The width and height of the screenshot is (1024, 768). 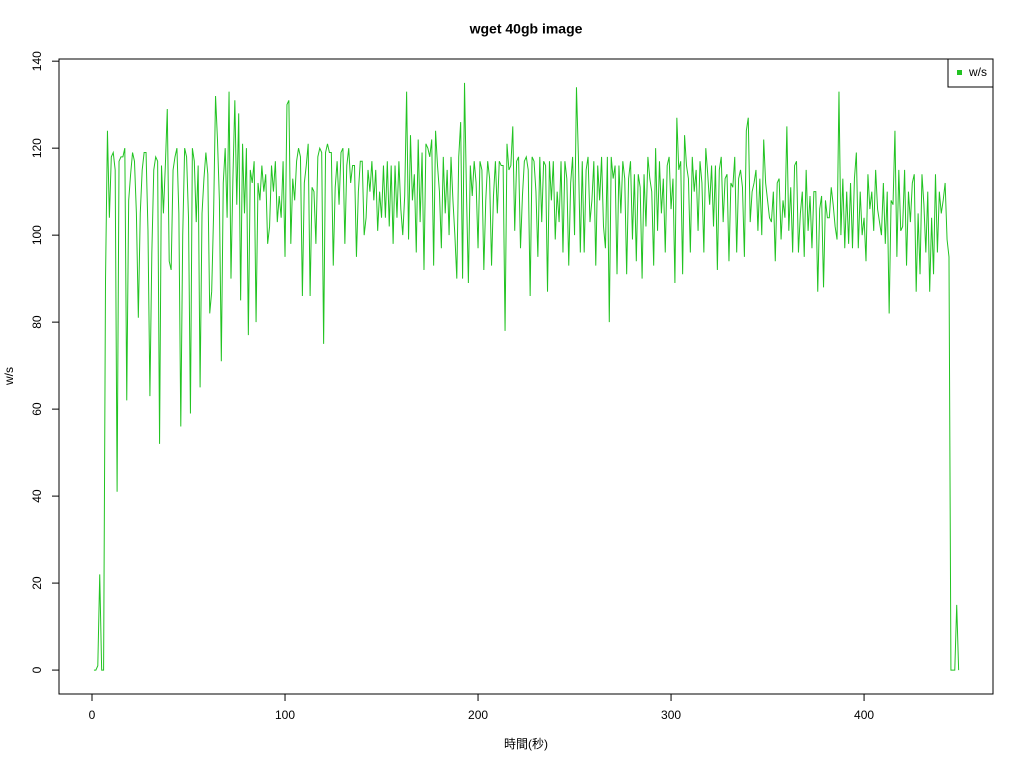 I want to click on y-tick-label: 80, so click(x=37, y=322).